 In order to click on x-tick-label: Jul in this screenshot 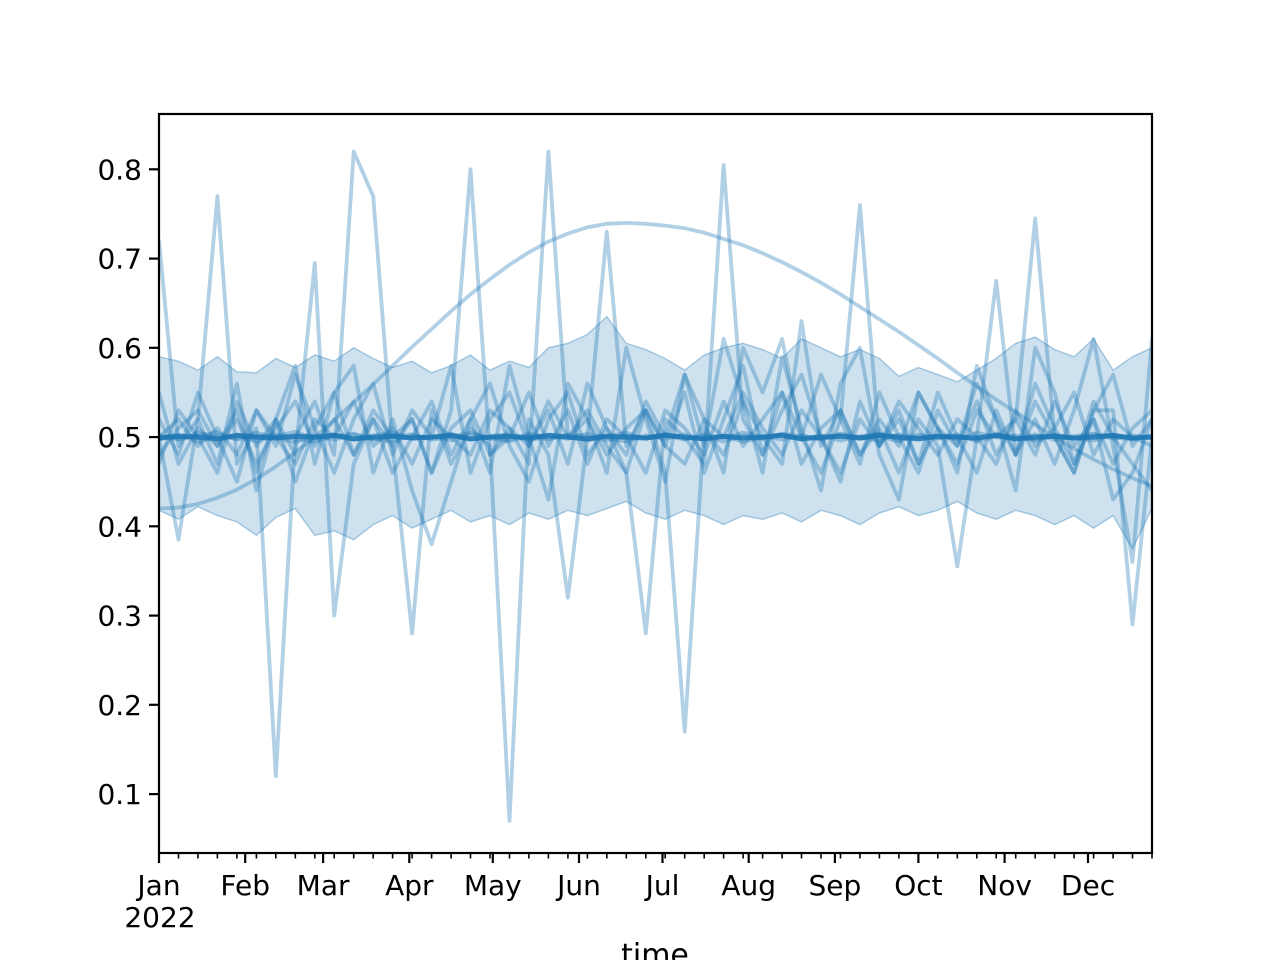, I will do `click(662, 885)`.